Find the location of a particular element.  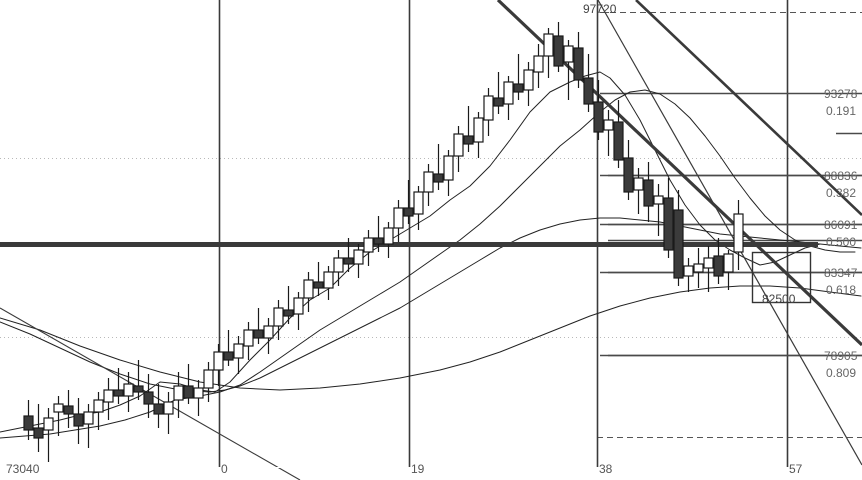

x-axis-tick-label: 38 is located at coordinates (606, 469).